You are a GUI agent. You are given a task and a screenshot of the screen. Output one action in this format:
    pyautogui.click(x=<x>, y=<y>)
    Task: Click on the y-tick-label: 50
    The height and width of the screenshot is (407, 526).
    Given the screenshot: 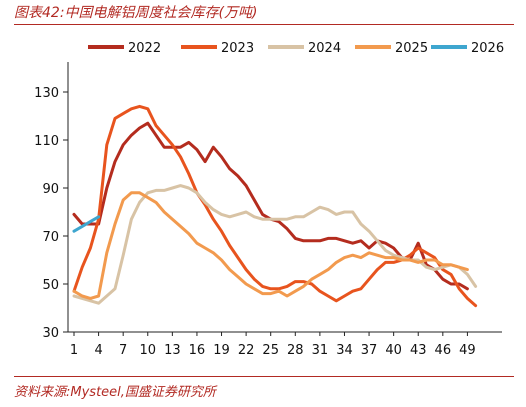 What is the action you would take?
    pyautogui.click(x=50, y=285)
    